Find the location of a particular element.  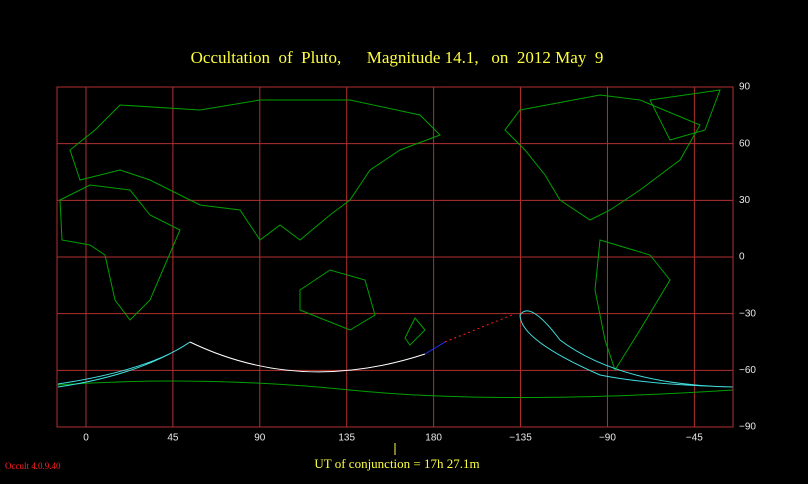

version-label: Occult 4.0.9.40 is located at coordinates (33, 466).